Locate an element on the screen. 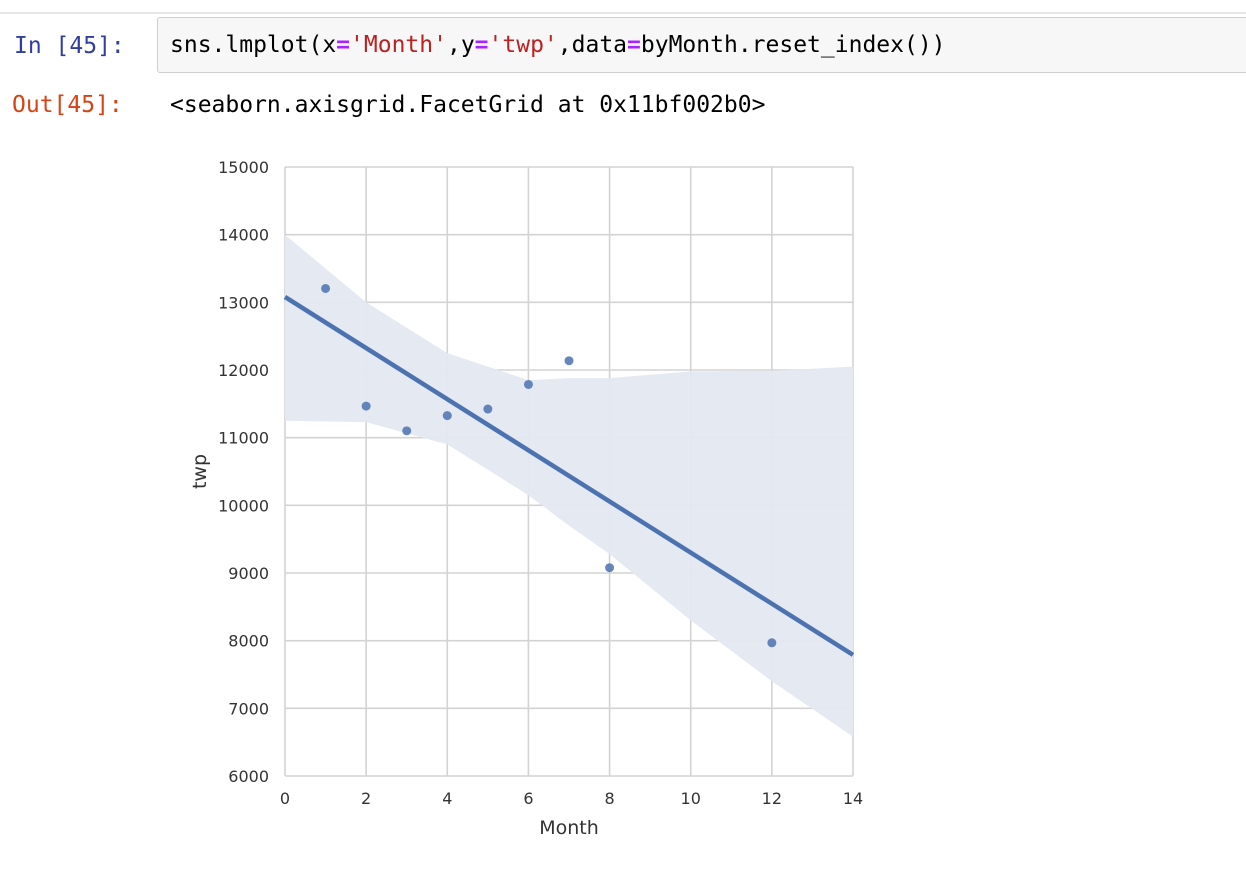  x-tick-label: 12 is located at coordinates (772, 798).